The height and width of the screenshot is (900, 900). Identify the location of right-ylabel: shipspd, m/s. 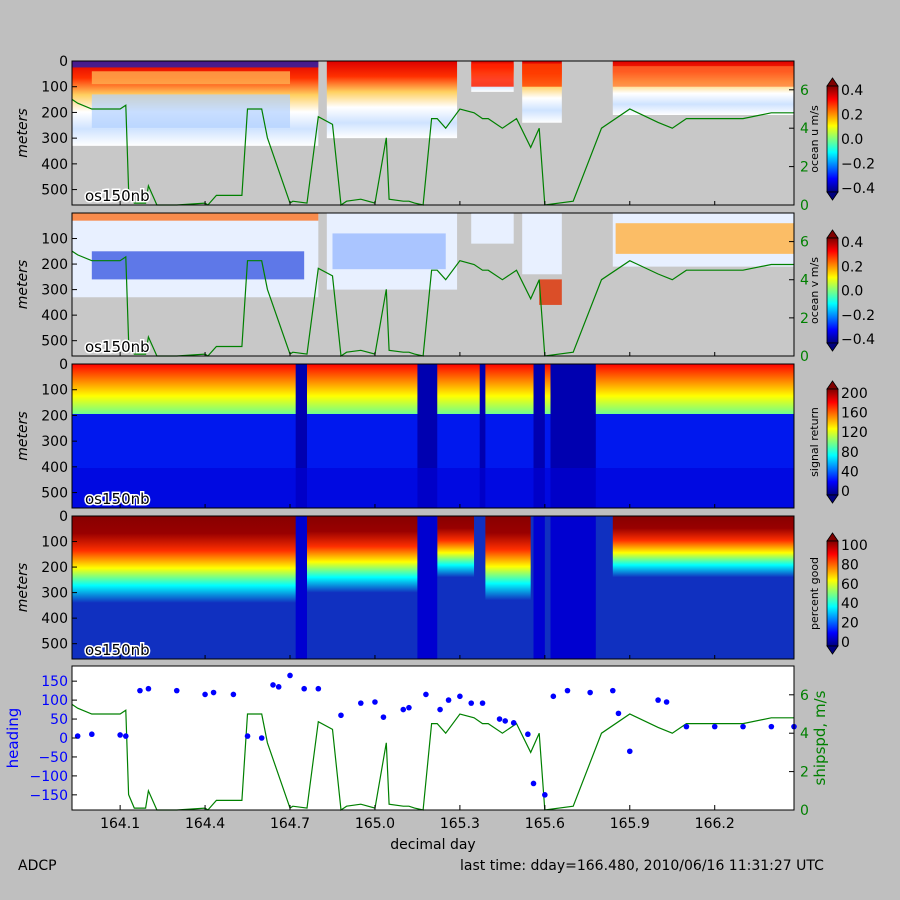
(820, 737).